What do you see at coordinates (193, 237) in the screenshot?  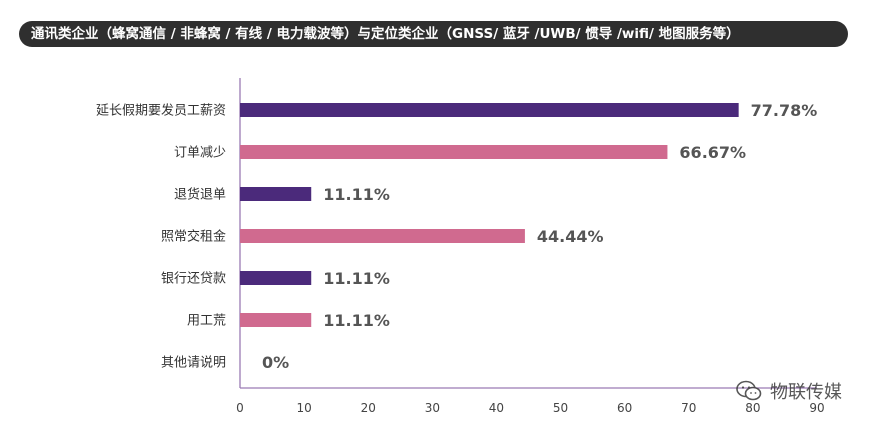 I see `category-label: 照常交租金` at bounding box center [193, 237].